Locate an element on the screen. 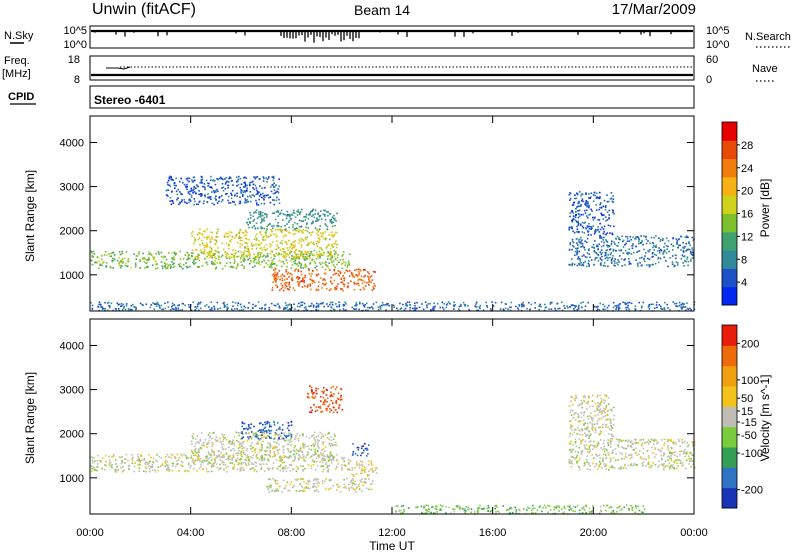 The image size is (800, 554). colorbar-segment is located at coordinates (729, 278).